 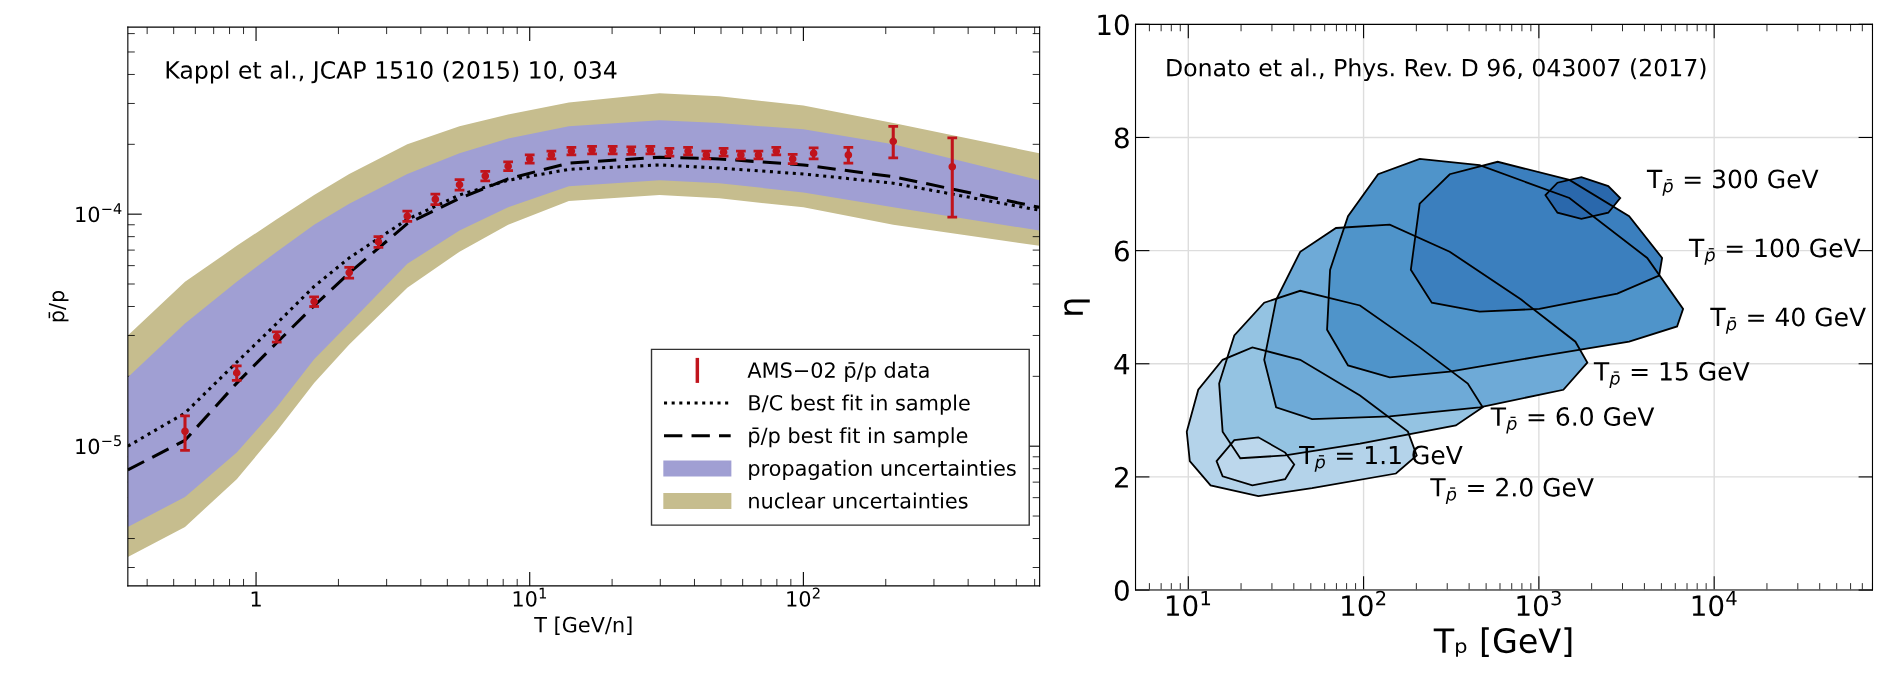 I want to click on legend-label: propagation uncertainties, so click(x=882, y=470).